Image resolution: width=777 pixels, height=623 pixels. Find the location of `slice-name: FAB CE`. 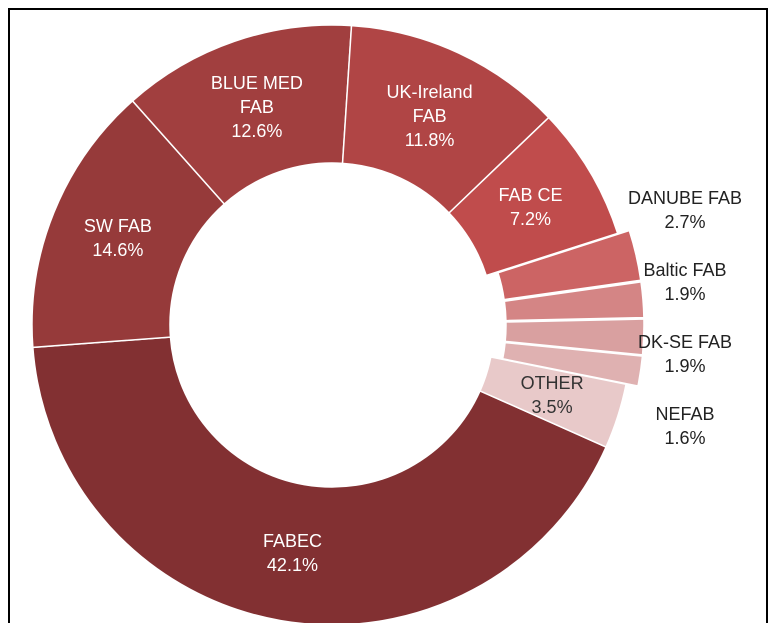

slice-name: FAB CE is located at coordinates (530, 194).